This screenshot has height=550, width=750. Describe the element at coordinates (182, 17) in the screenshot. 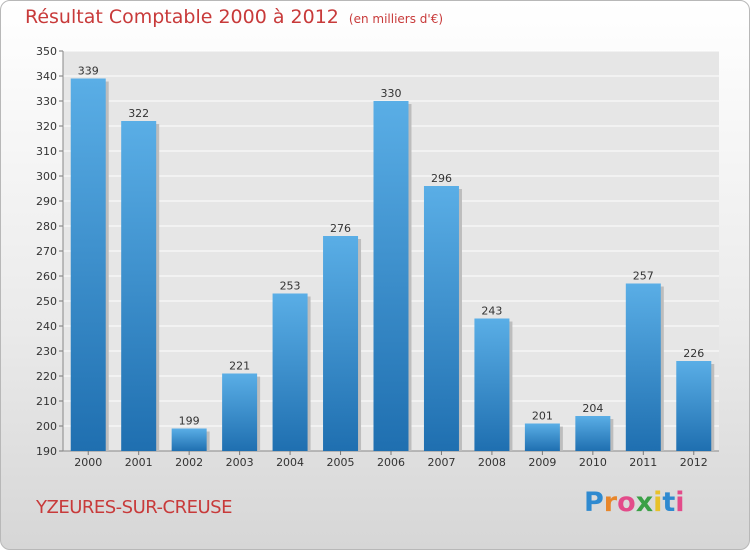

I see `chart-title-text: Résultat Comptable 2000 à 2012` at that location.